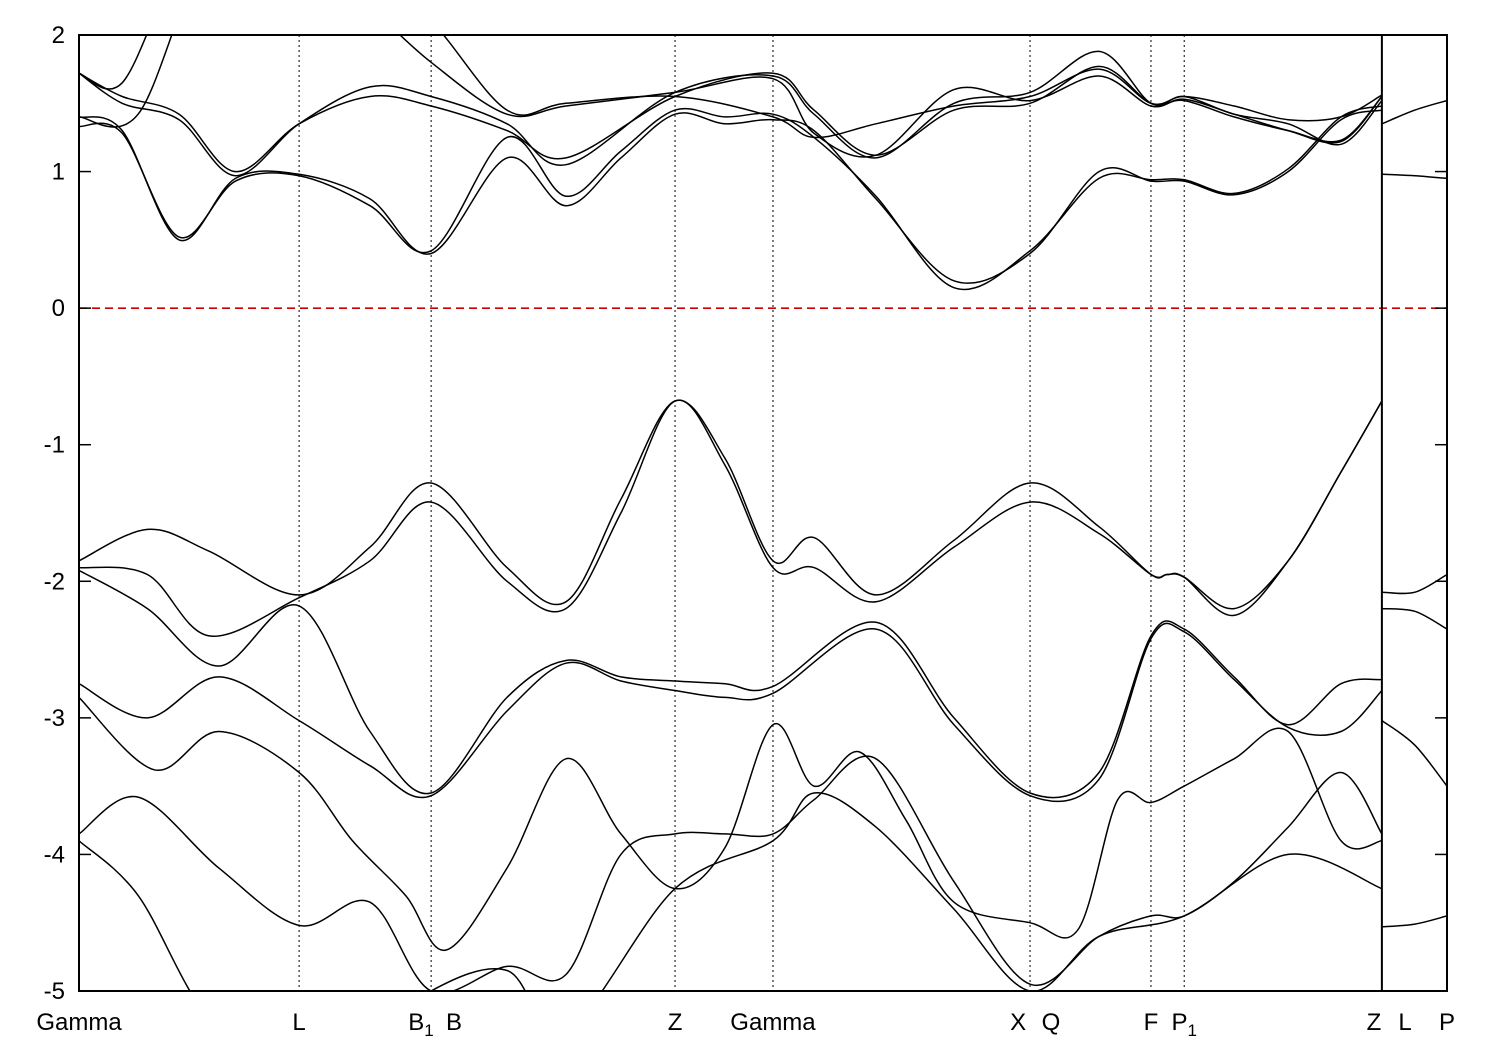 This screenshot has height=1050, width=1500. What do you see at coordinates (58, 35) in the screenshot?
I see `y-tick-label-0: 2` at bounding box center [58, 35].